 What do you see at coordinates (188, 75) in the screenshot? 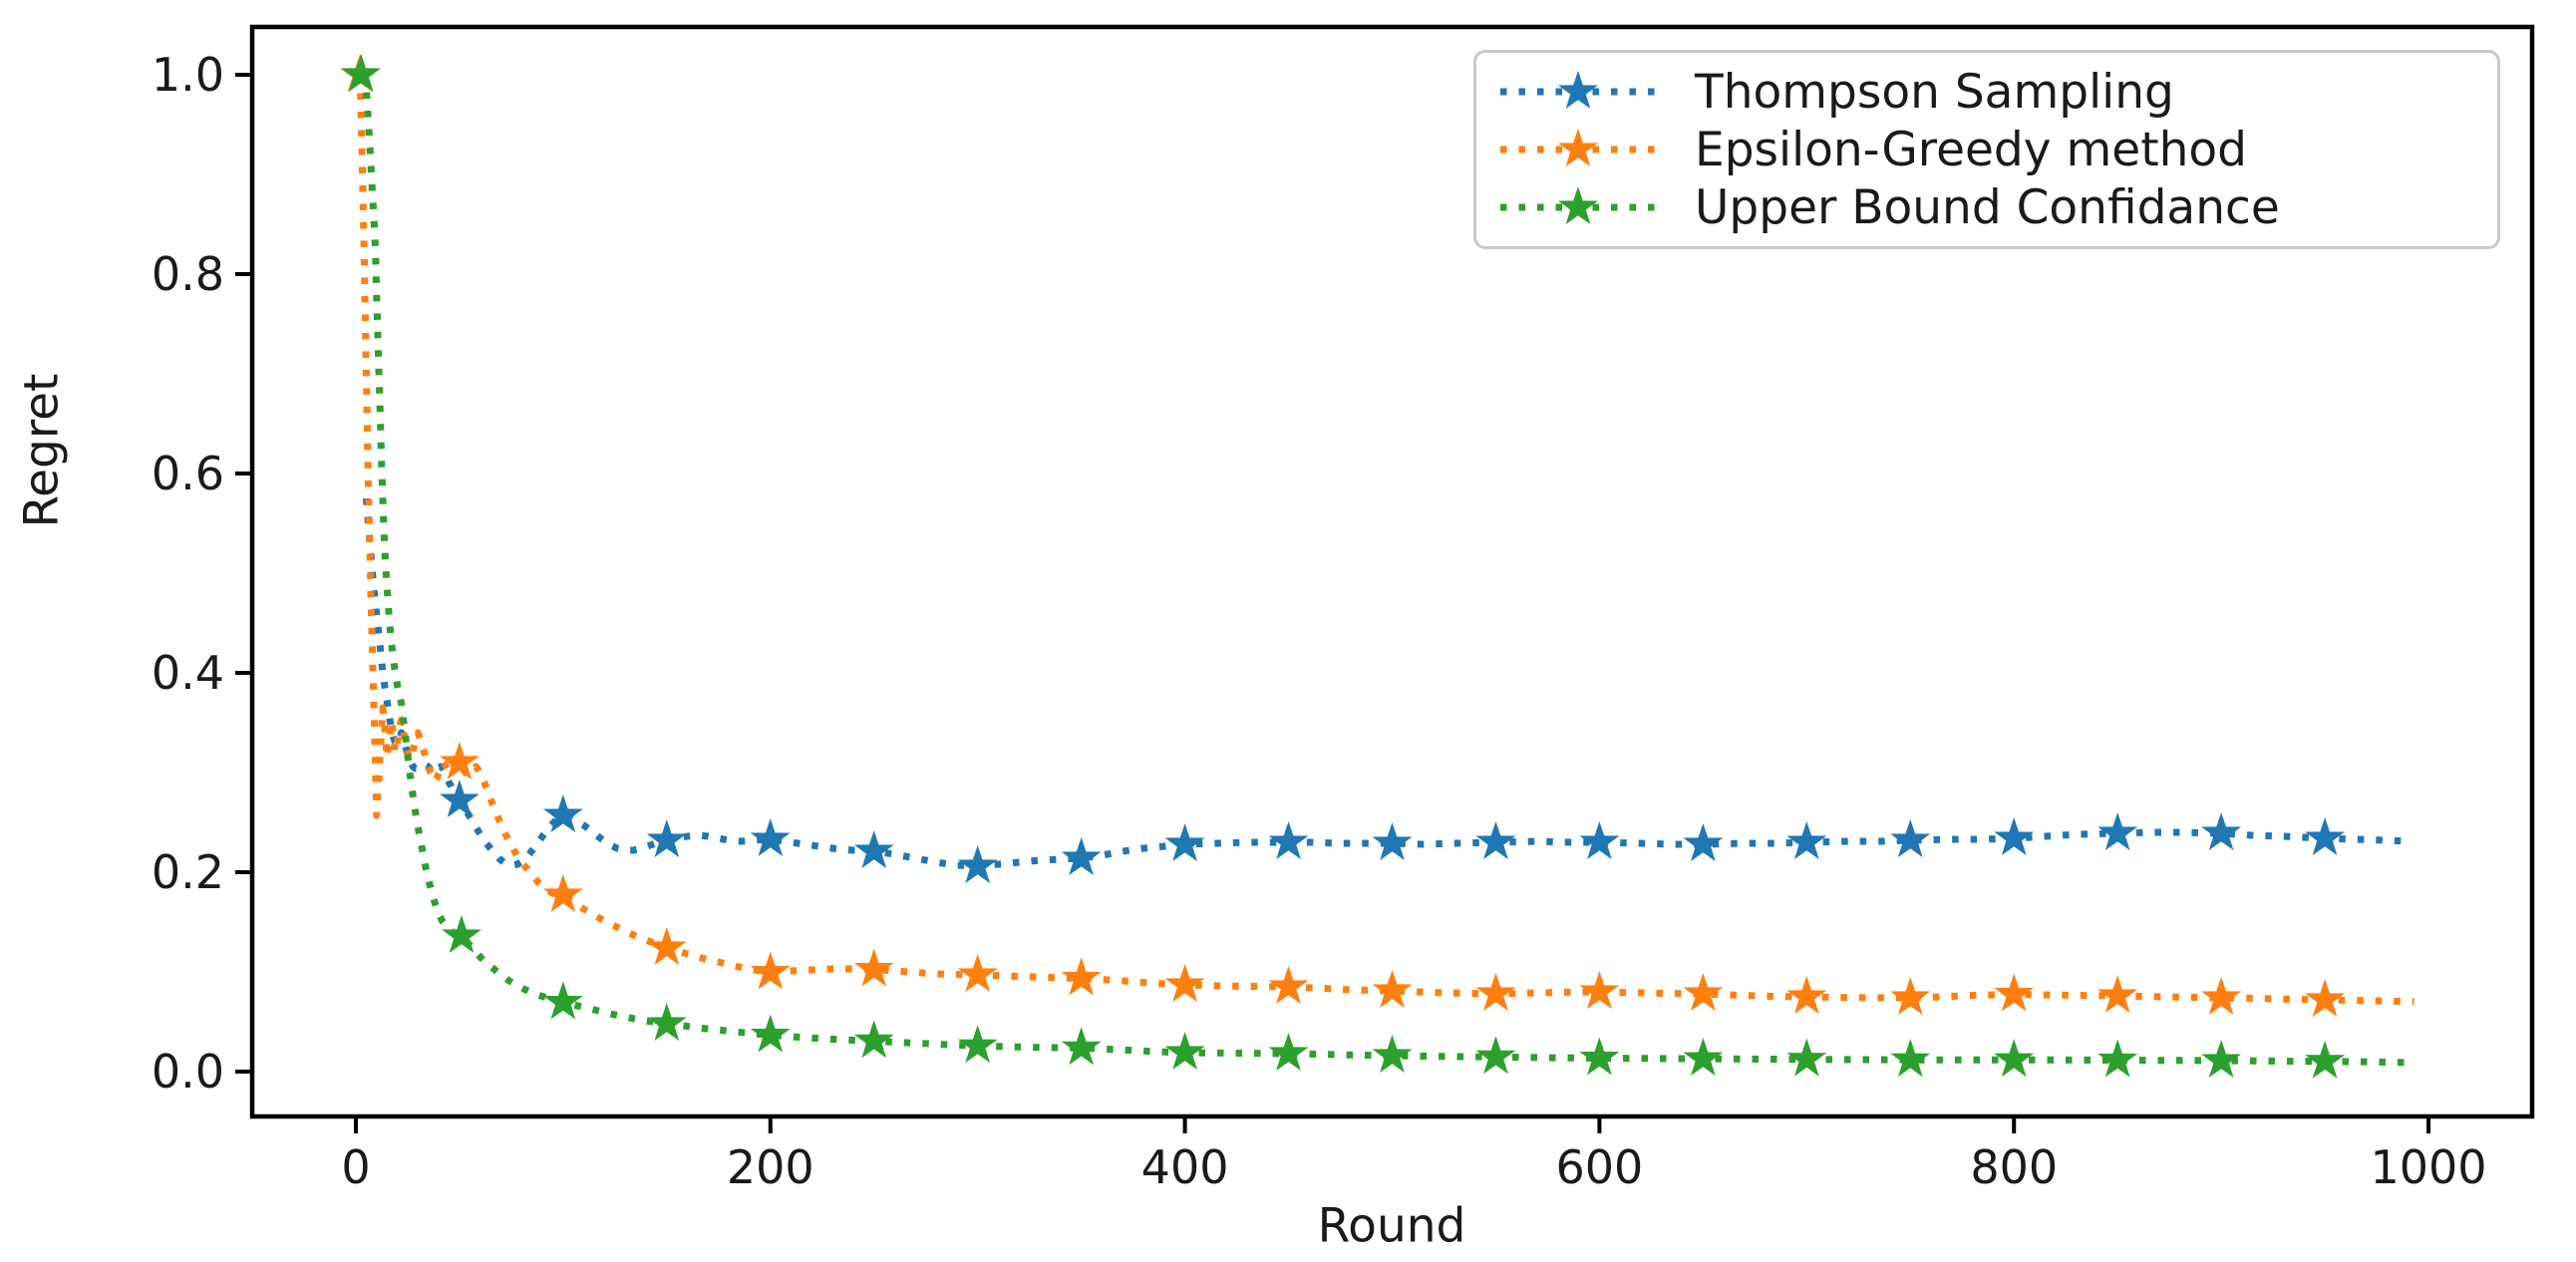
I see `y-tick-label: 1.0` at bounding box center [188, 75].